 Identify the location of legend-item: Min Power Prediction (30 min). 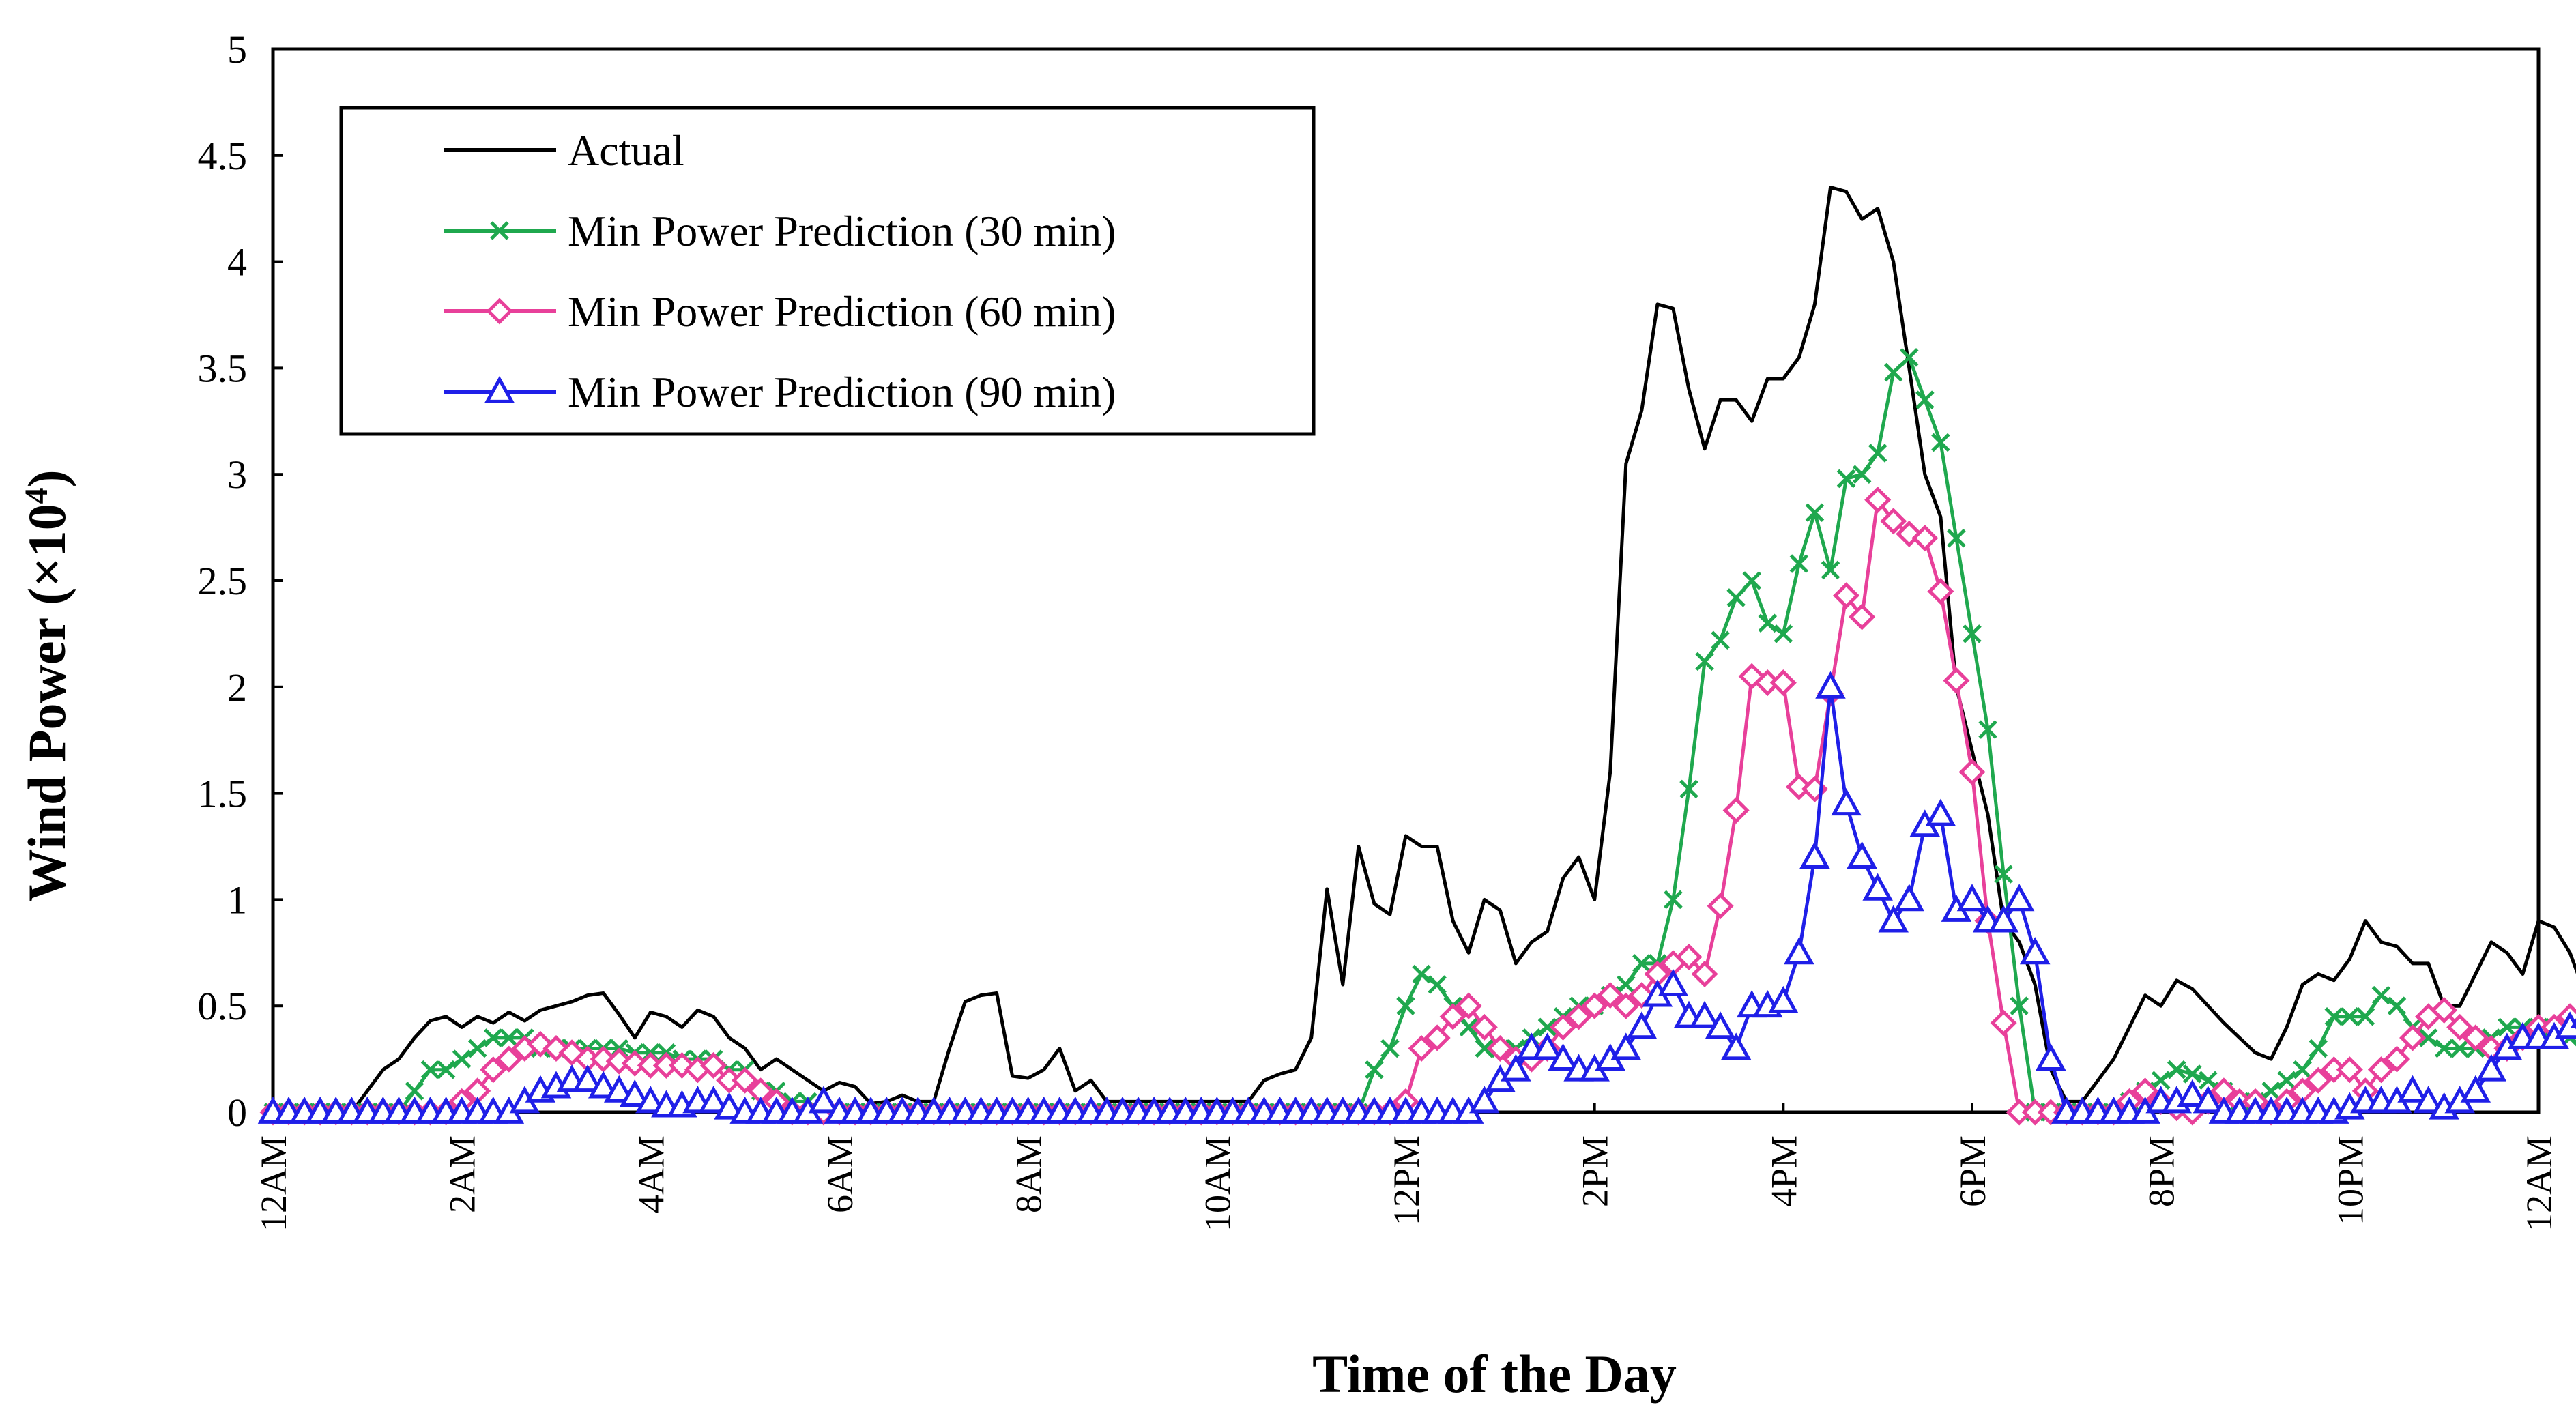
(780, 231).